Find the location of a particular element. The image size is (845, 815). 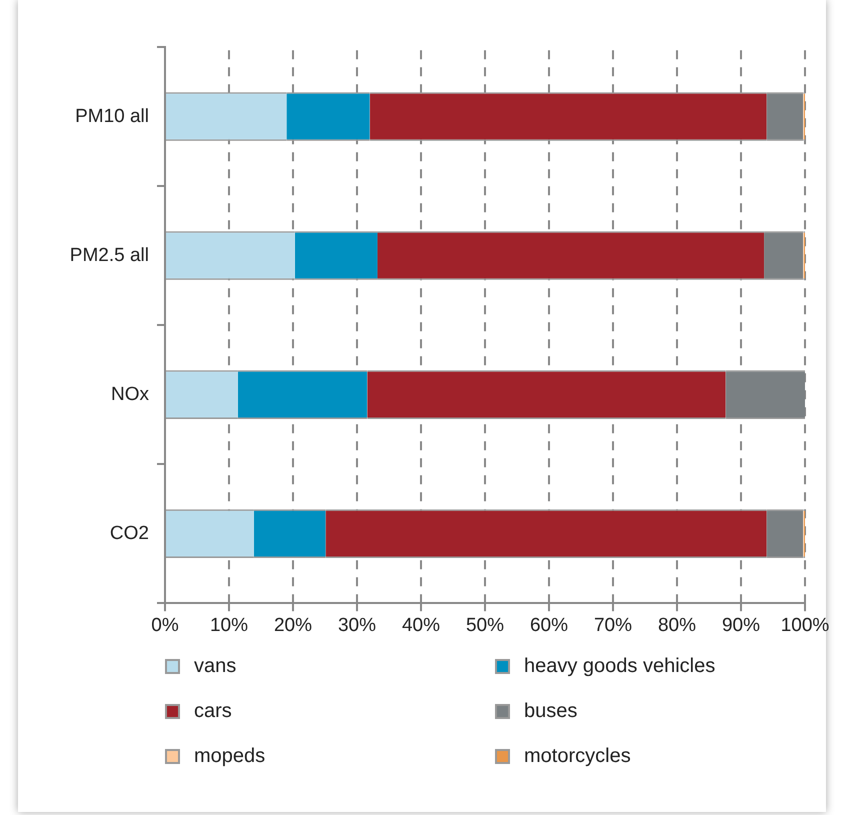

x-tick-label: 80% is located at coordinates (677, 625).